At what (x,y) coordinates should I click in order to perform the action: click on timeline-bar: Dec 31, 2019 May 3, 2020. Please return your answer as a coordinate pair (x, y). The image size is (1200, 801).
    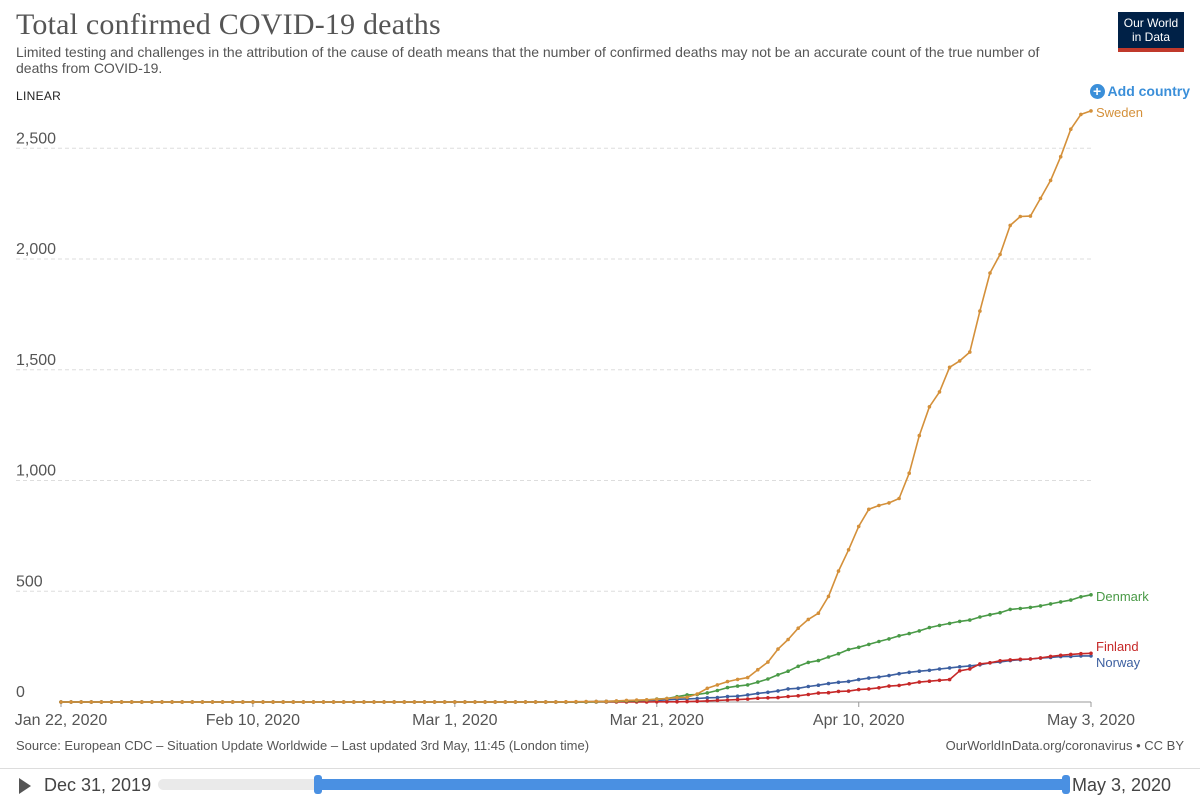
    Looking at the image, I should click on (600, 784).